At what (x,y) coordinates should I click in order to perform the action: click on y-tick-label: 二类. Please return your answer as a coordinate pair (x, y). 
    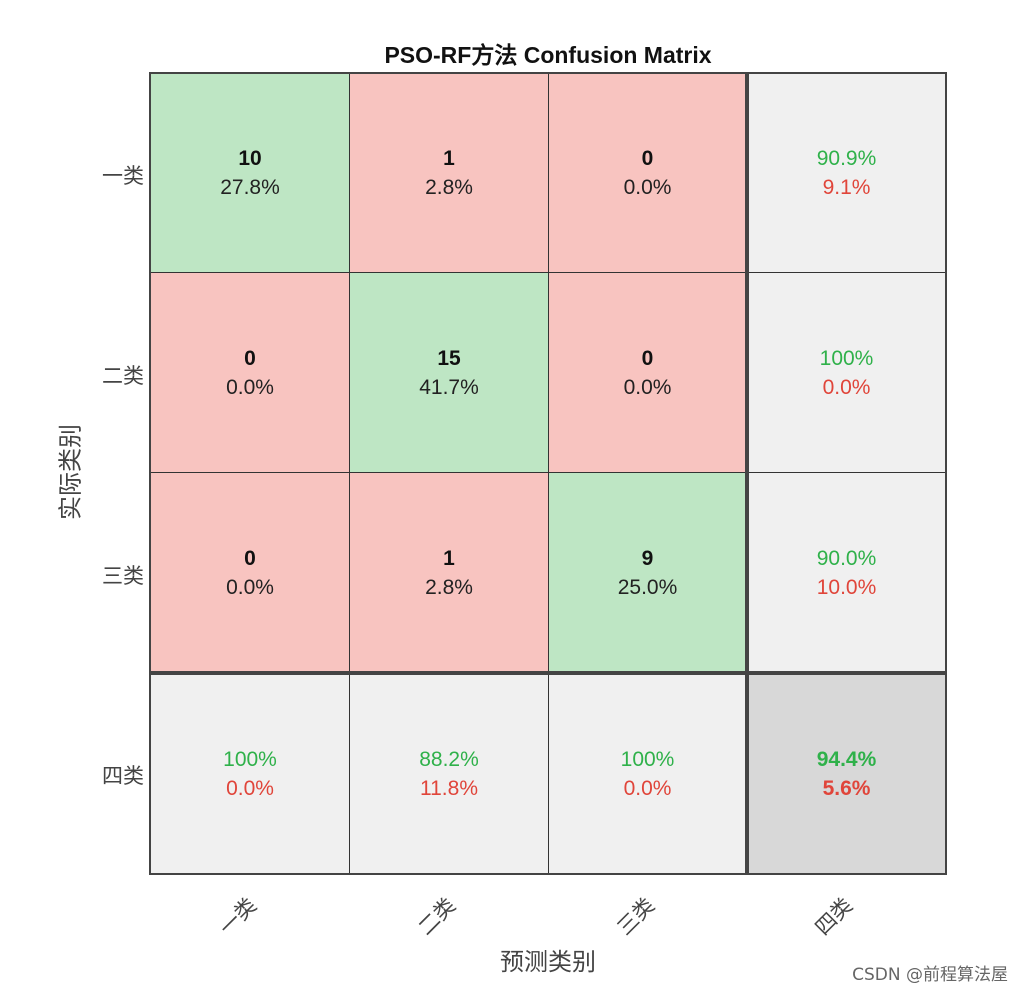
    Looking at the image, I should click on (123, 376).